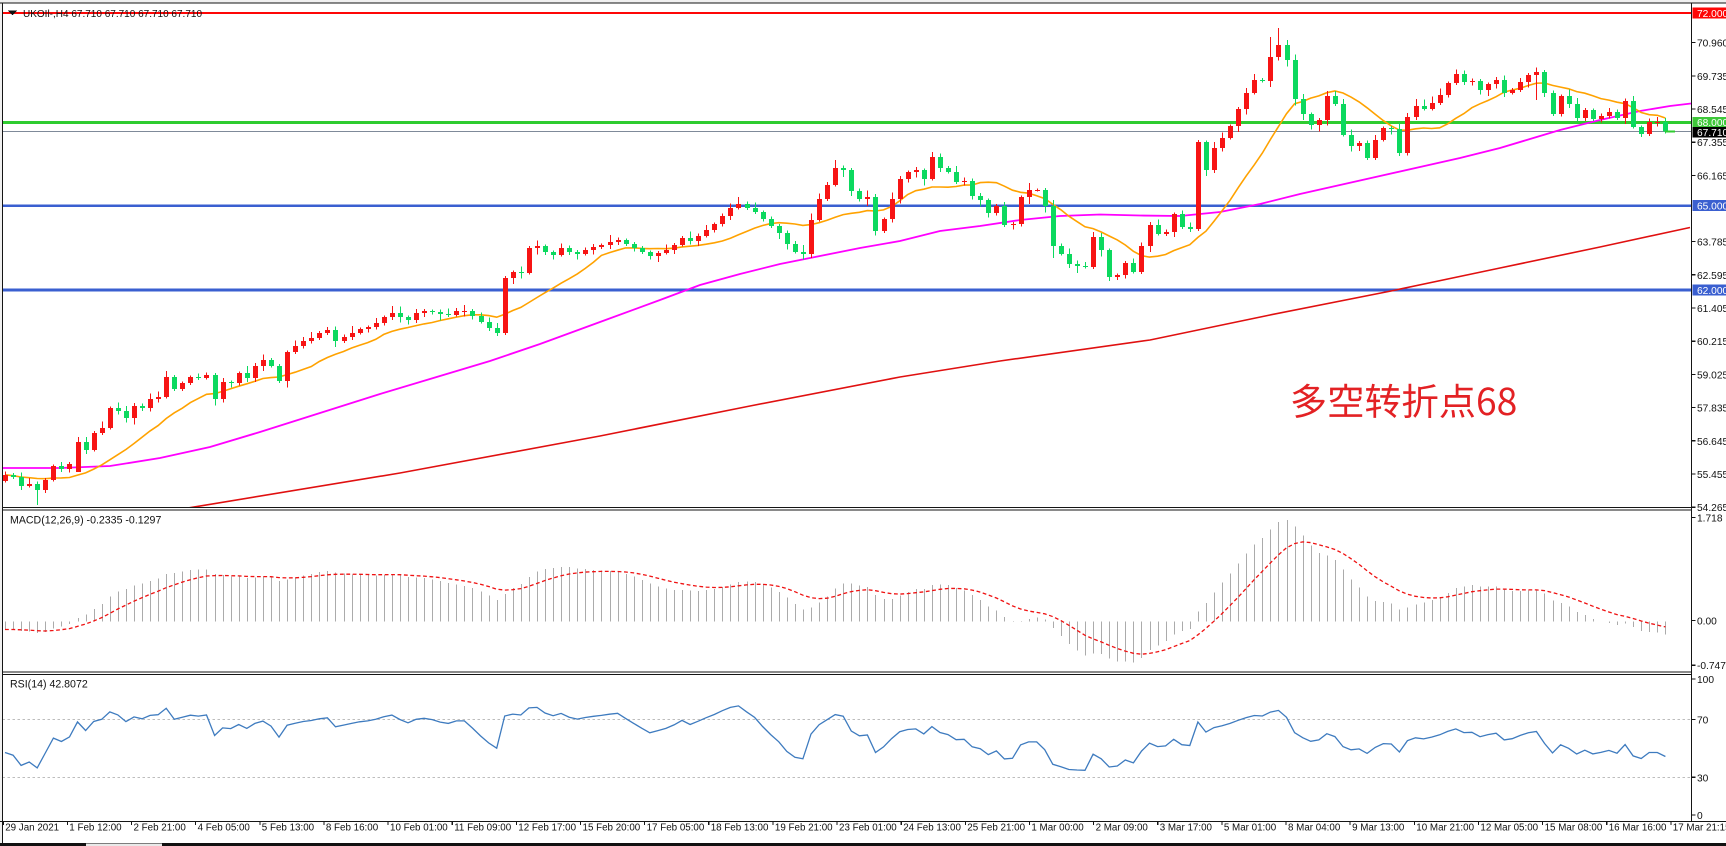 The image size is (1726, 846). Describe the element at coordinates (1711, 77) in the screenshot. I see `svg-text: 69.735` at that location.